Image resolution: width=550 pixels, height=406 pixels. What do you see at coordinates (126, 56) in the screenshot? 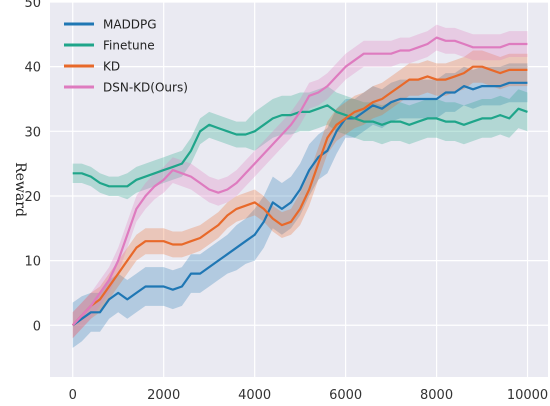
I see `legend: MADDPG Finetune KD DSN-KD(Ours)` at bounding box center [126, 56].